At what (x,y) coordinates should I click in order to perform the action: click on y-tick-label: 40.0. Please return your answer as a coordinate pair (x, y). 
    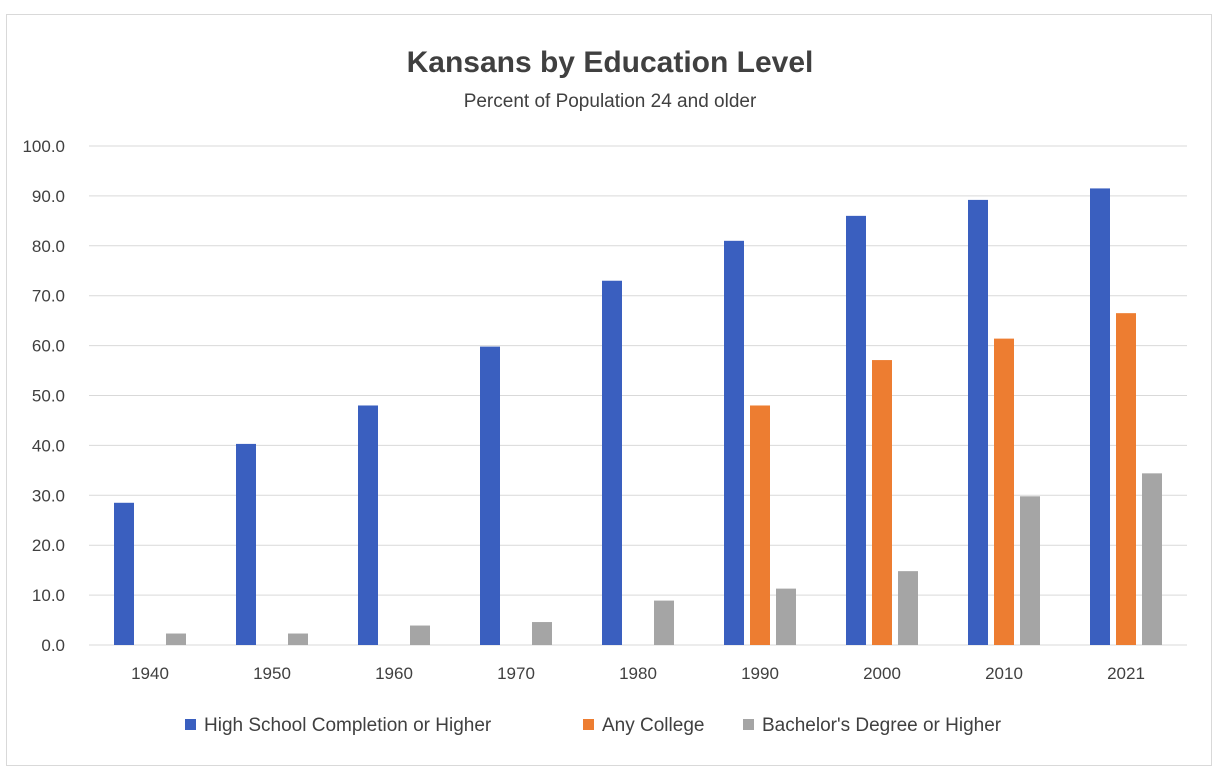
    Looking at the image, I should click on (48, 445).